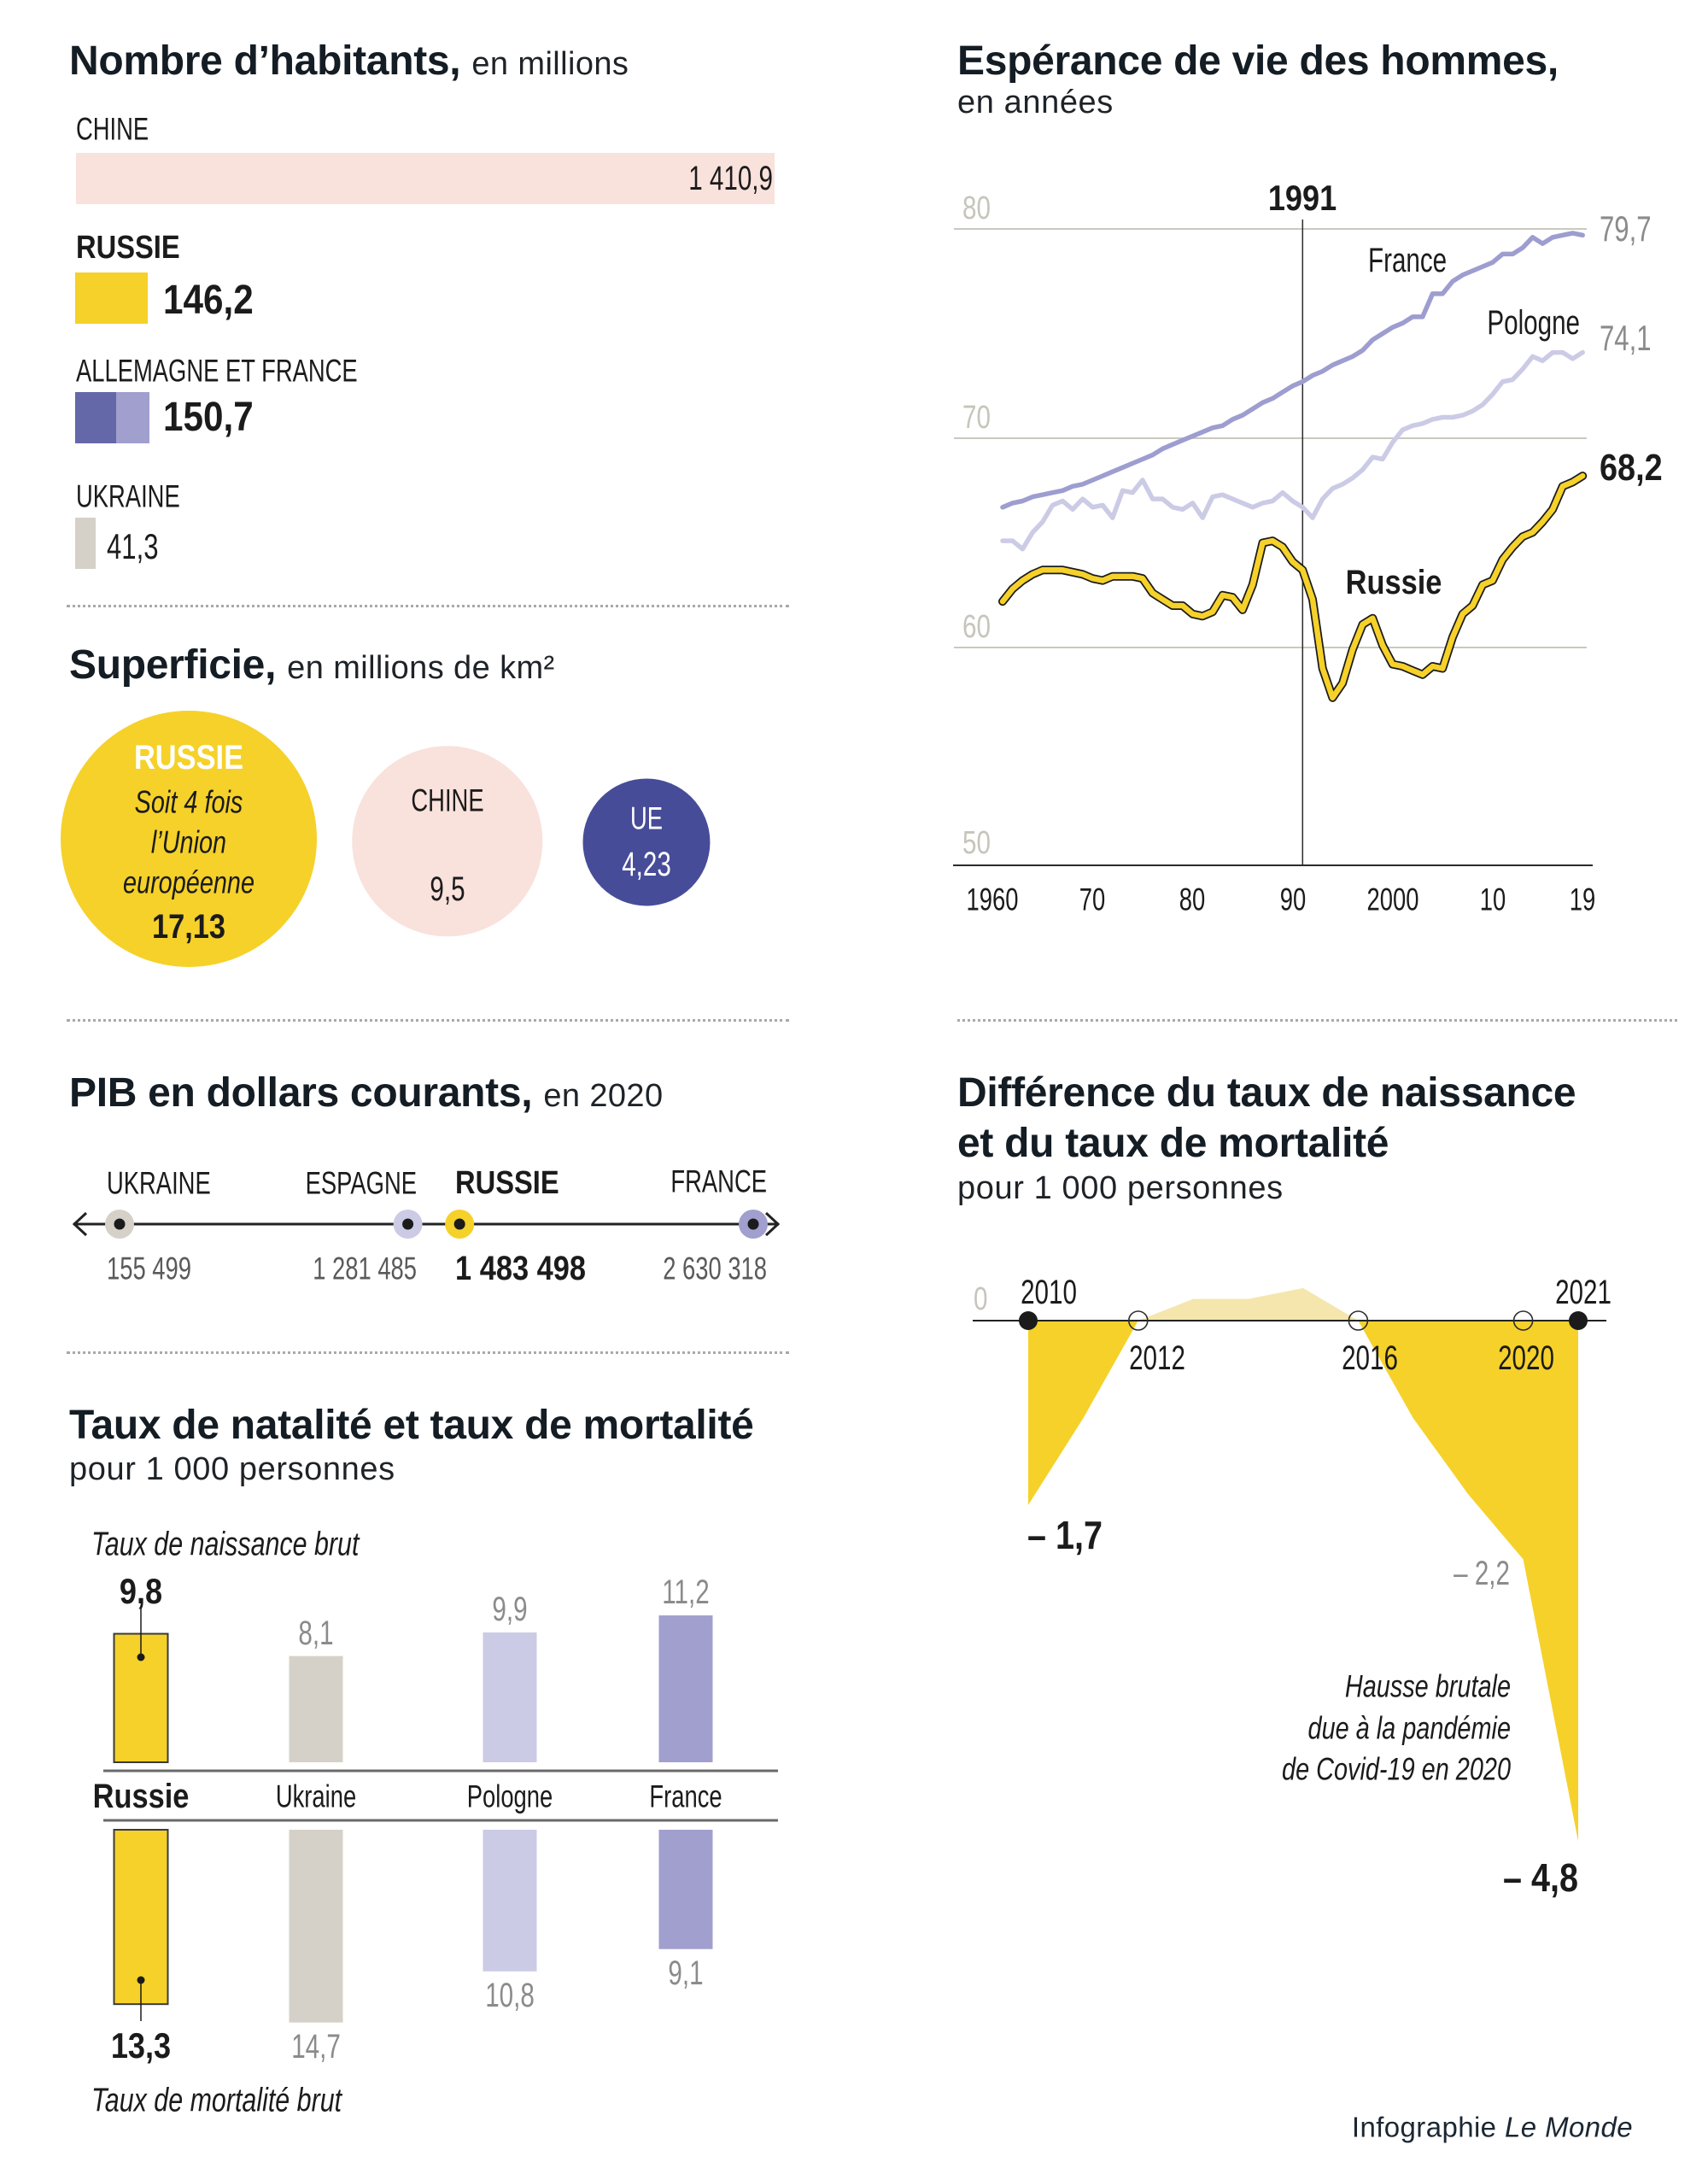 This screenshot has height=2174, width=1708. What do you see at coordinates (521, 1268) in the screenshot?
I see `gdp-value-russie: 1 483 498` at bounding box center [521, 1268].